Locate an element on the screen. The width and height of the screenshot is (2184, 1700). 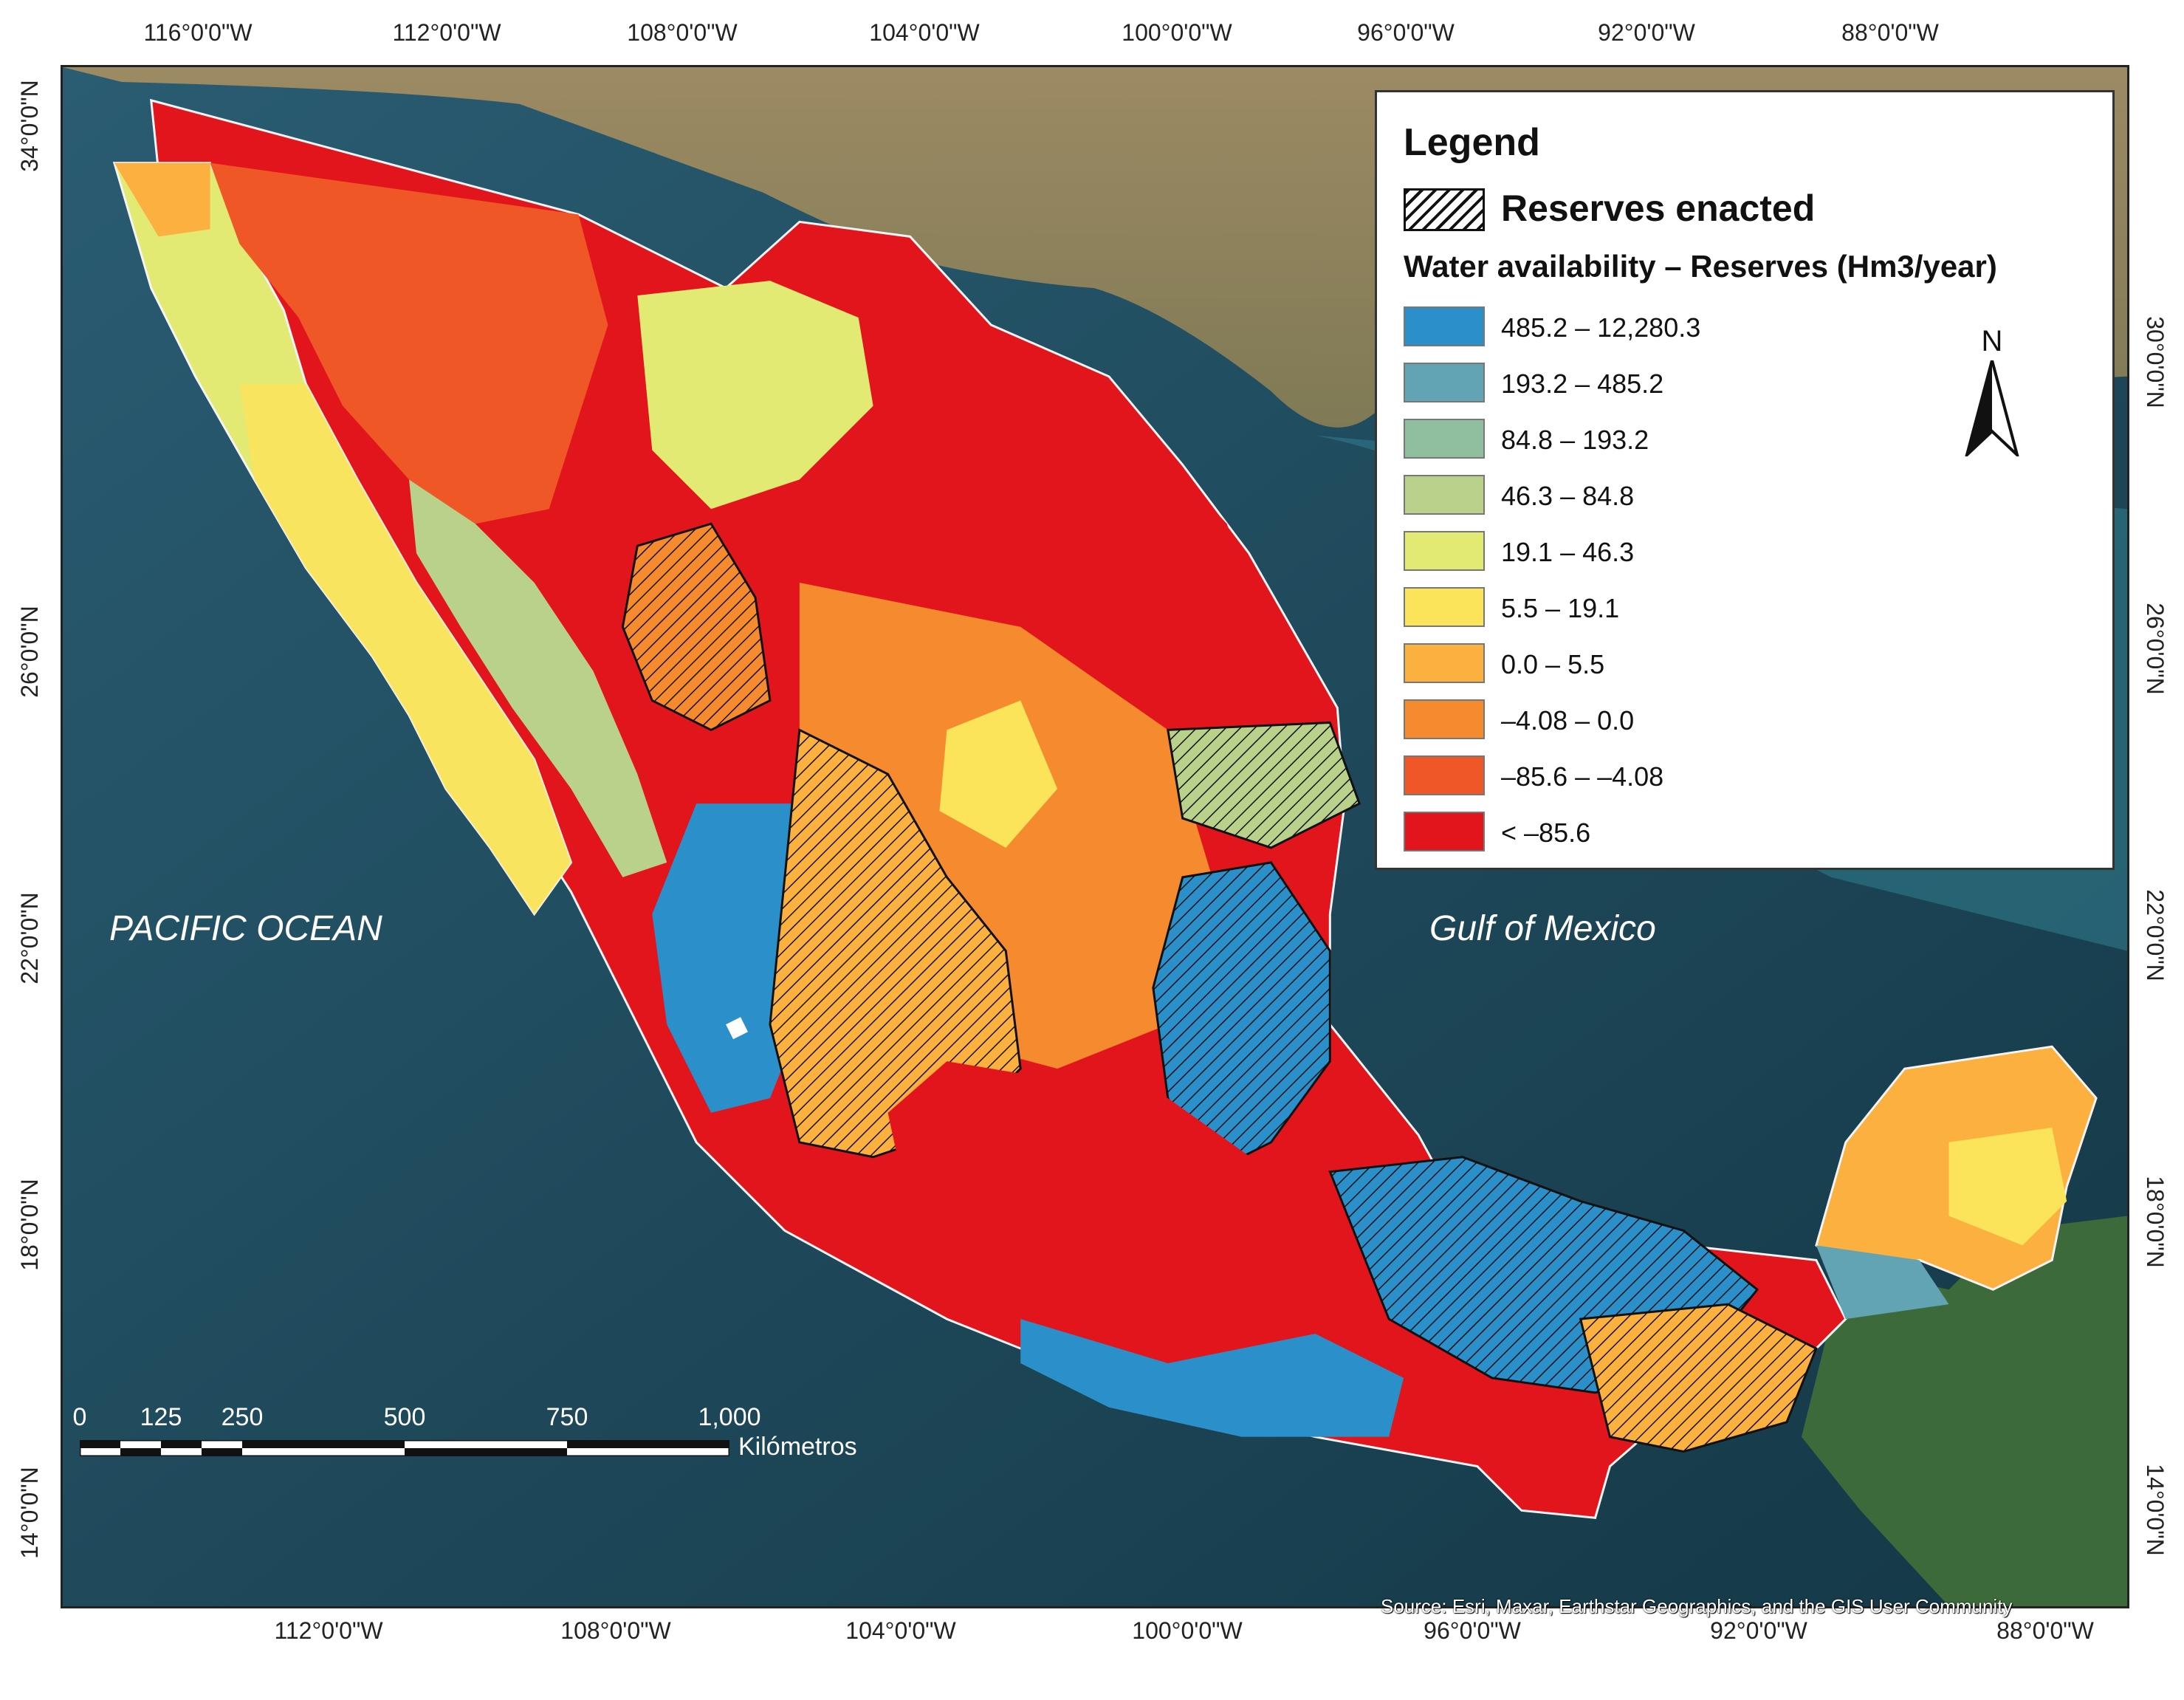
scale-tick-label: 125 is located at coordinates (161, 1417).